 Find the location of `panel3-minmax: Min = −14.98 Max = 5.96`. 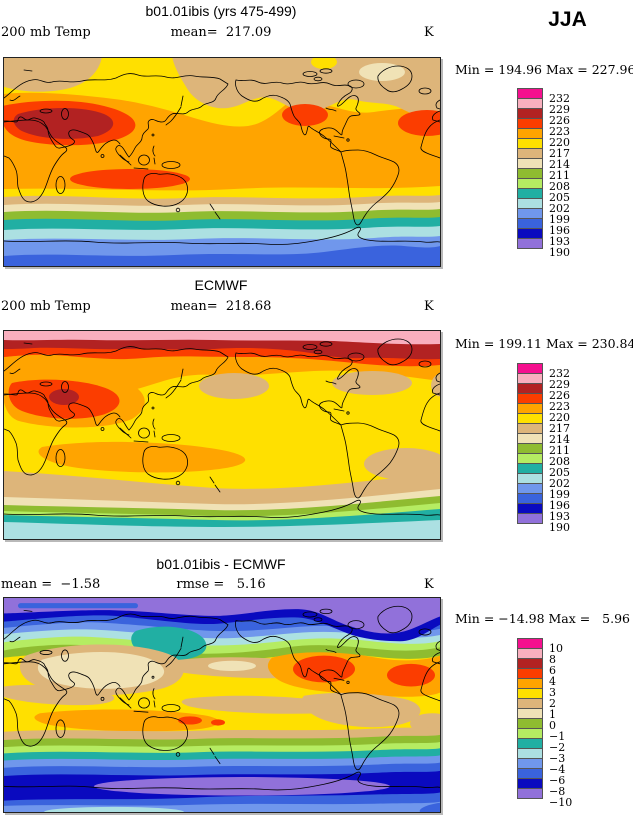

panel3-minmax: Min = −14.98 Max = 5.96 is located at coordinates (542, 618).